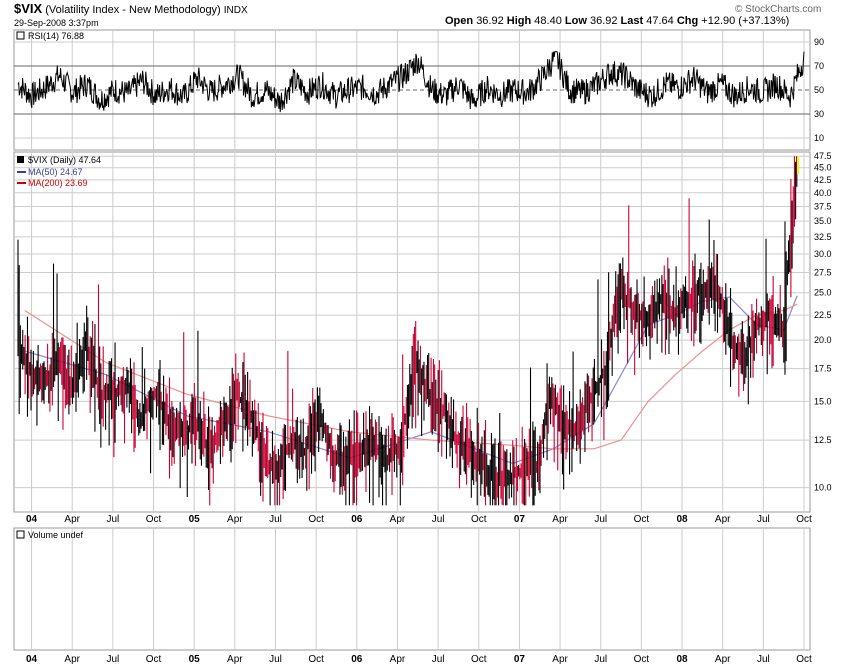  Describe the element at coordinates (823, 193) in the screenshot. I see `price-tick-label: 40.0` at that location.